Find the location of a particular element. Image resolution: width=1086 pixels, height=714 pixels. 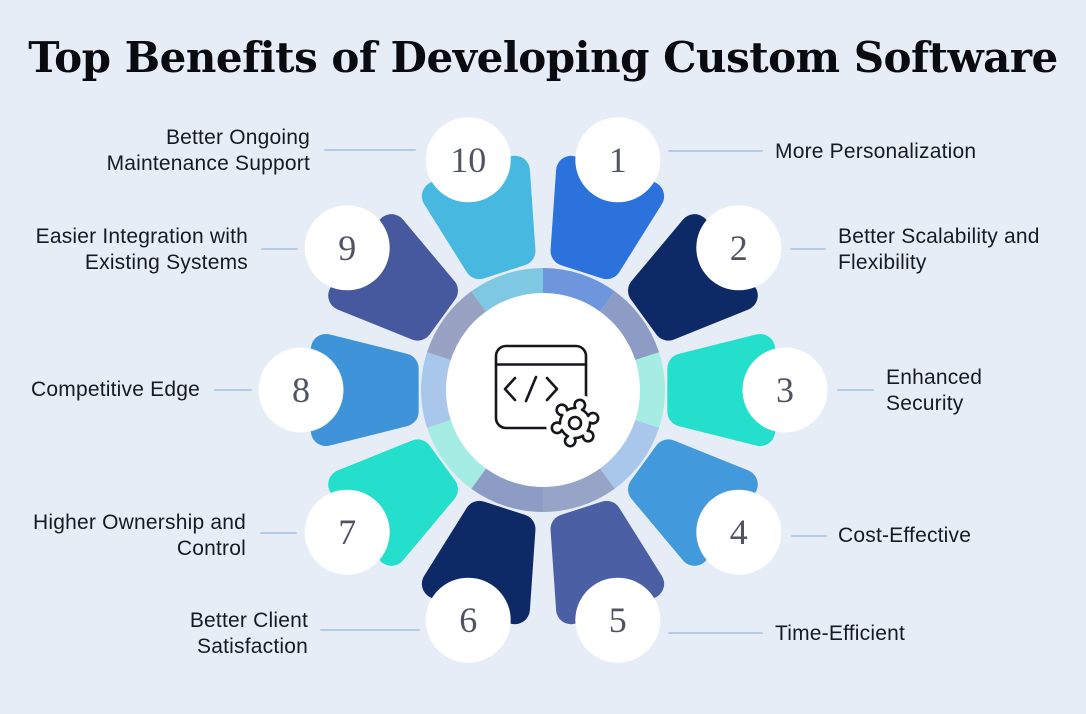

benefit-label-8: Competitive Edge is located at coordinates (115, 389).